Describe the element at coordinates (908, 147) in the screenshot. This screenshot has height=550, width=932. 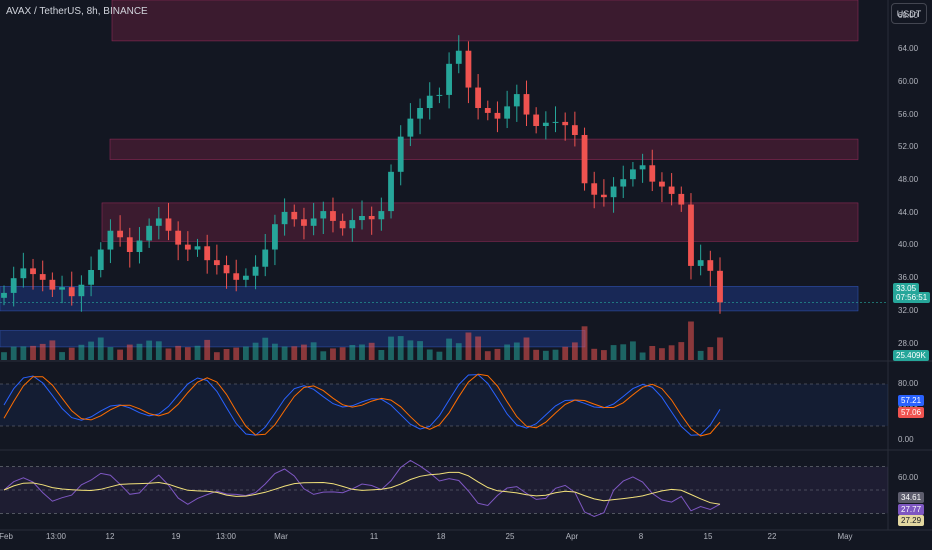
I see `price-tick: 52.00` at that location.